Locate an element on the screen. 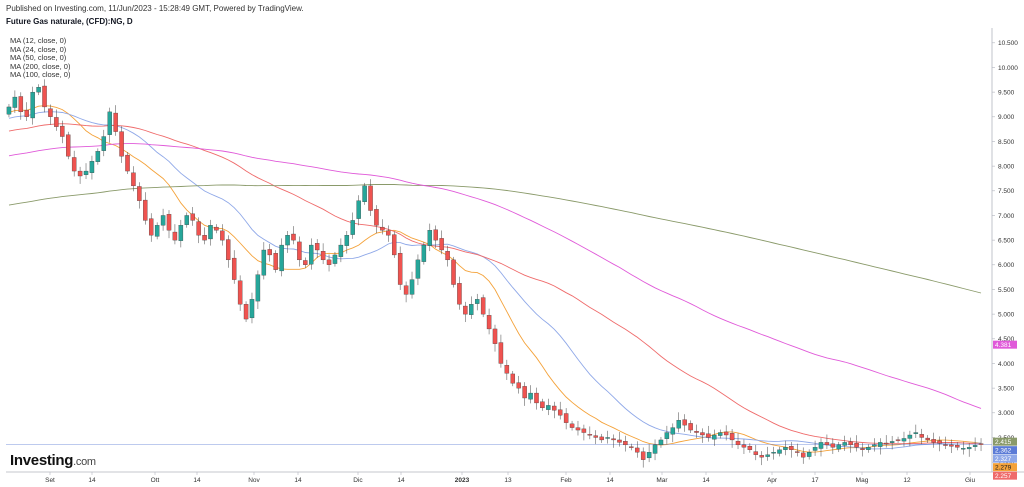  x-tick-label: Nov is located at coordinates (254, 480).